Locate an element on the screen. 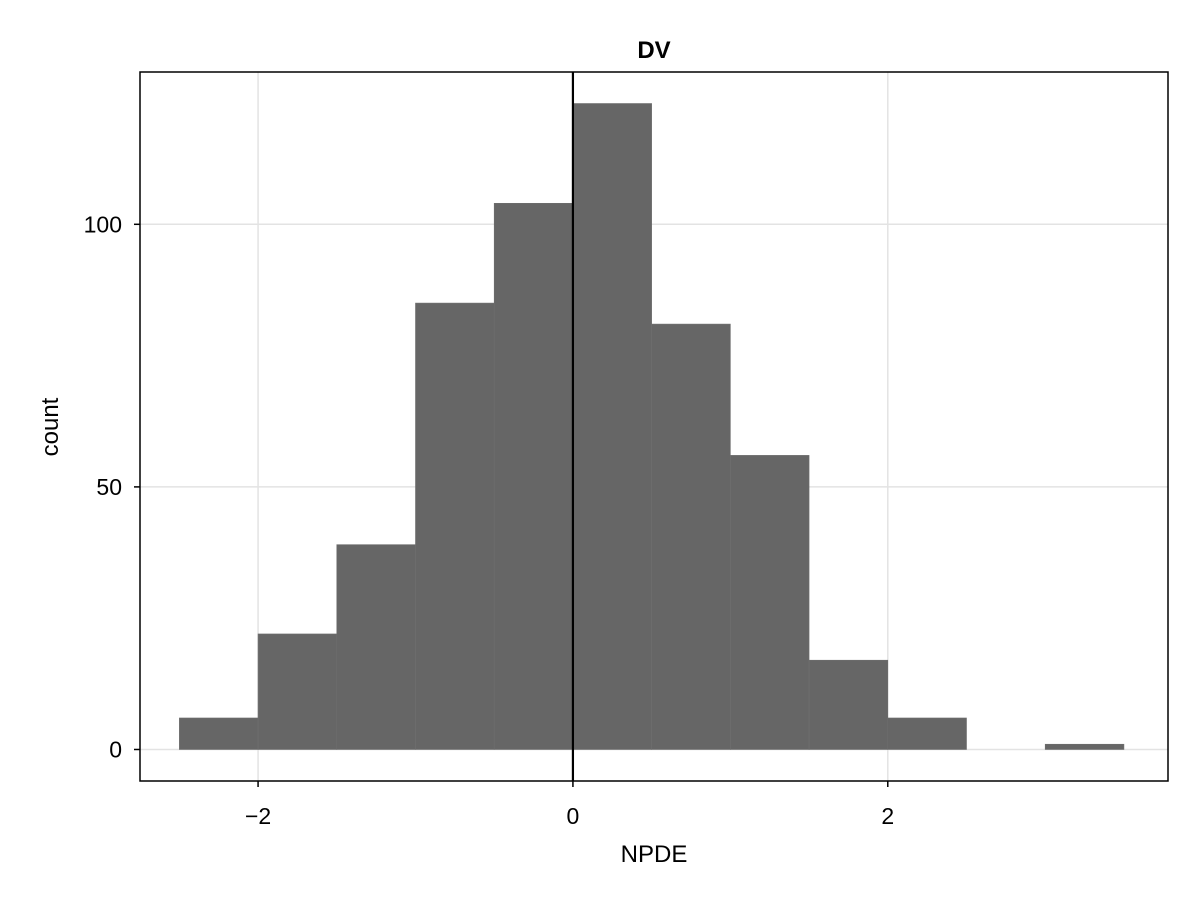 The height and width of the screenshot is (900, 1200). y-tick-label: 0 is located at coordinates (115, 749).